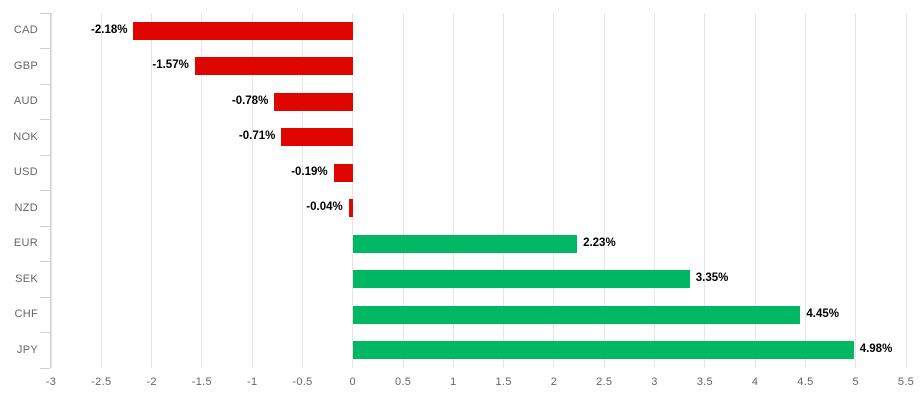 The height and width of the screenshot is (414, 921). I want to click on x-axis-tick-label: 1.5, so click(503, 382).